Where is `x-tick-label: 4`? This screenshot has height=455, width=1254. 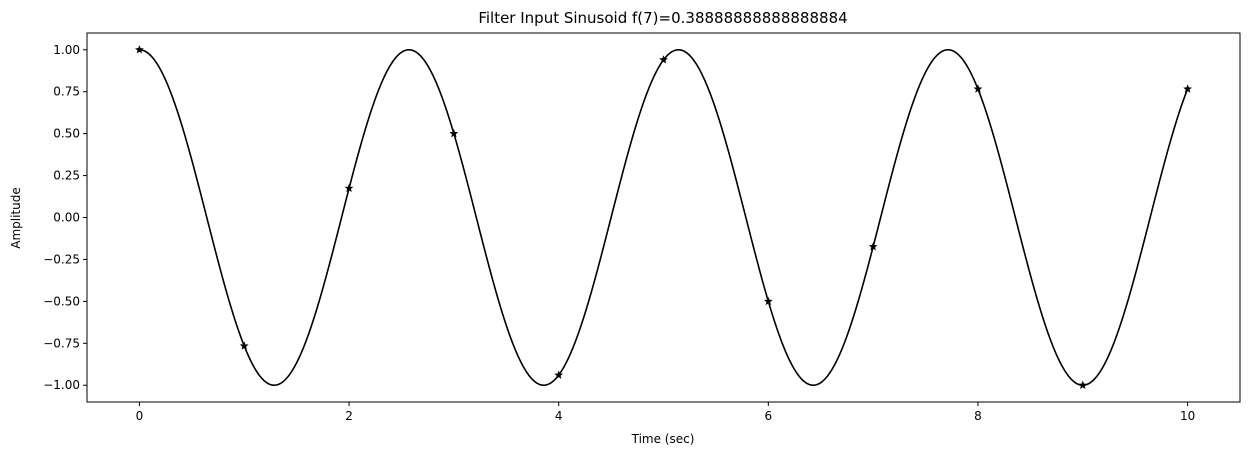 x-tick-label: 4 is located at coordinates (559, 416).